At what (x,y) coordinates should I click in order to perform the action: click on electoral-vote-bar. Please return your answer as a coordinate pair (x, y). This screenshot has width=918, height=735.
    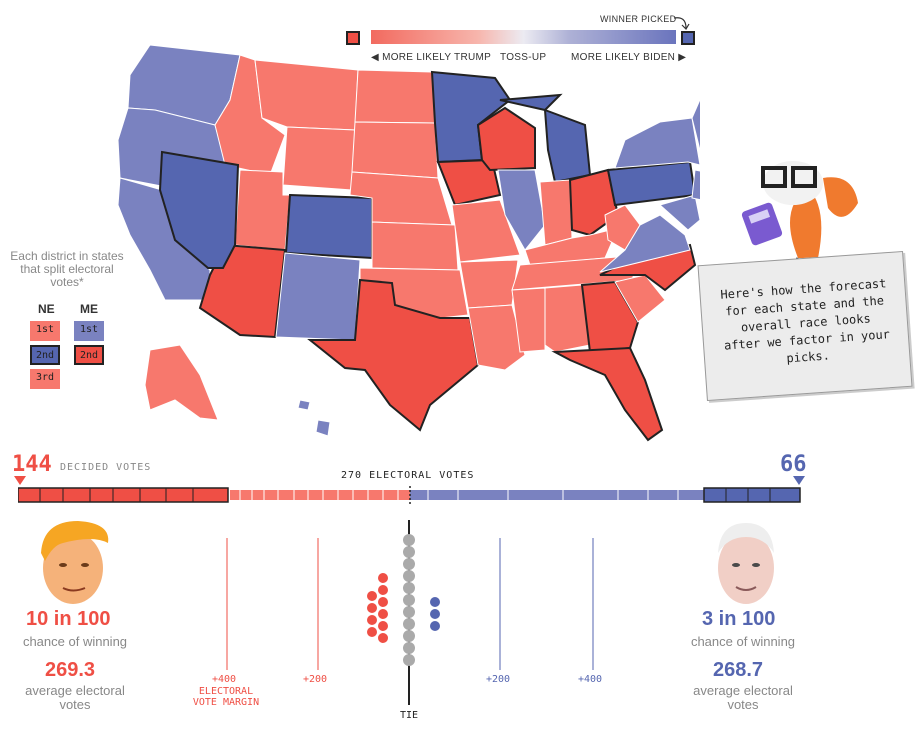
    Looking at the image, I should click on (409, 495).